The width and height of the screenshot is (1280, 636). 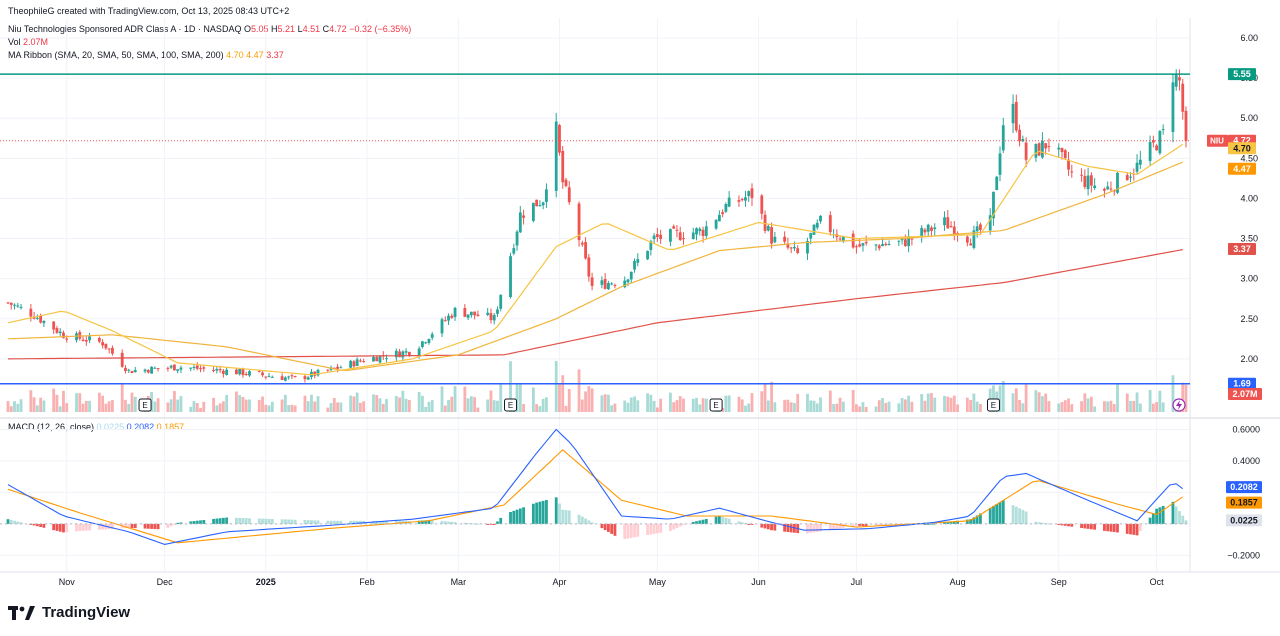 I want to click on time-axis-tick: Nov, so click(x=67, y=582).